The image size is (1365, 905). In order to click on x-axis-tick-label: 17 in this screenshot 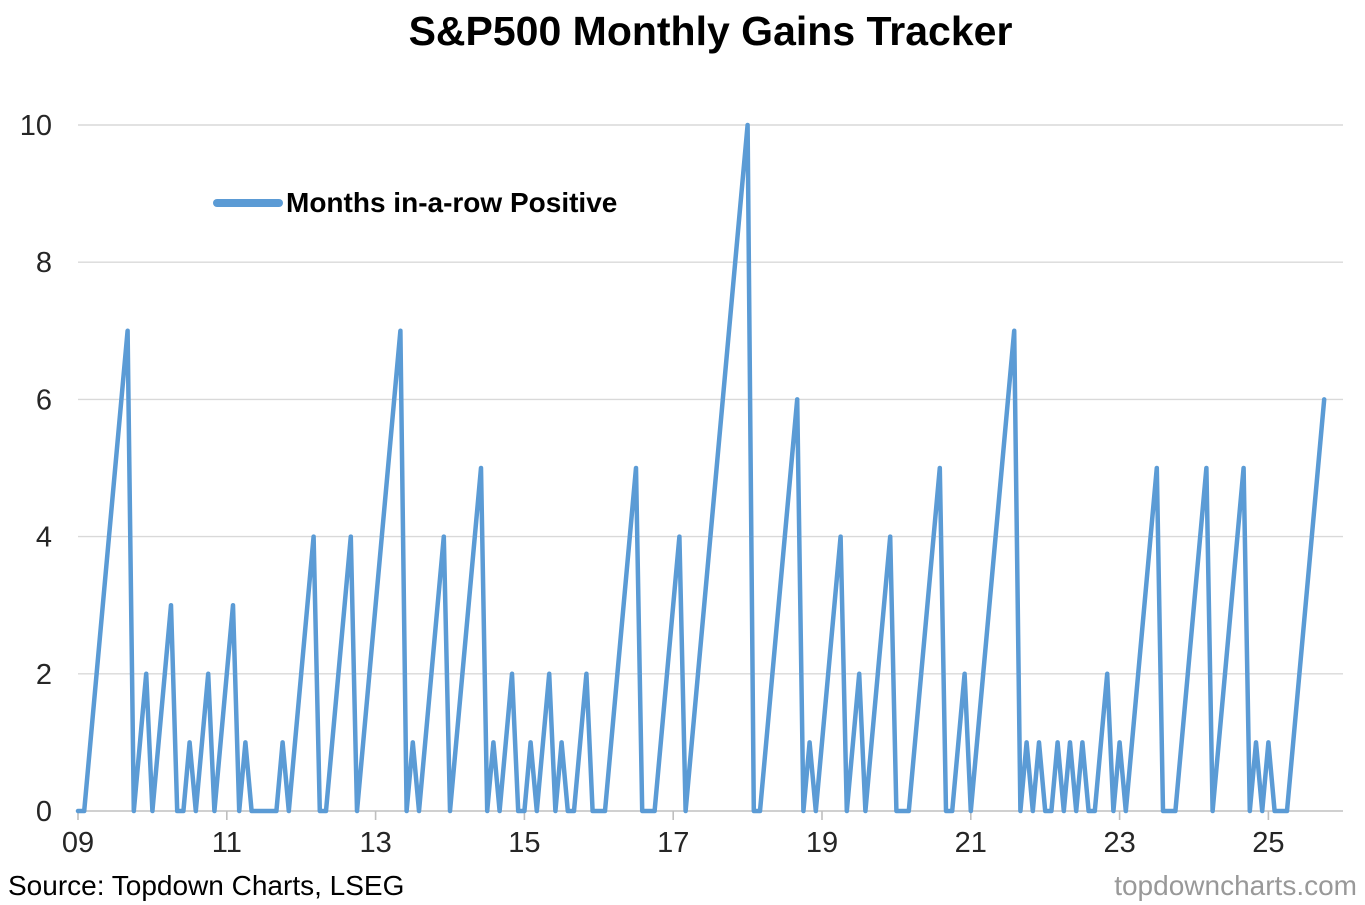, I will do `click(673, 843)`.